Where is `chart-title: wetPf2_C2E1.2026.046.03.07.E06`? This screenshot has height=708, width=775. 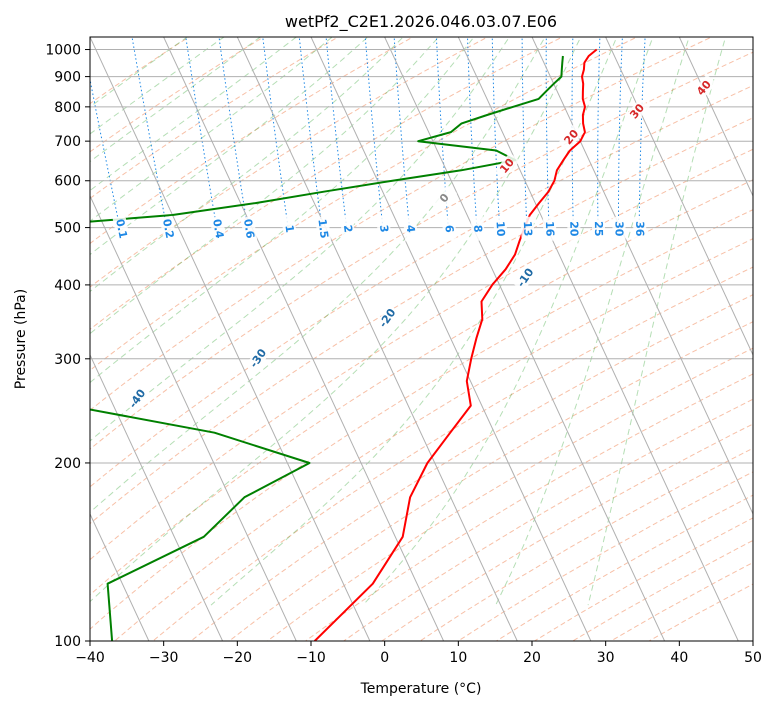 chart-title: wetPf2_C2E1.2026.046.03.07.E06 is located at coordinates (421, 22).